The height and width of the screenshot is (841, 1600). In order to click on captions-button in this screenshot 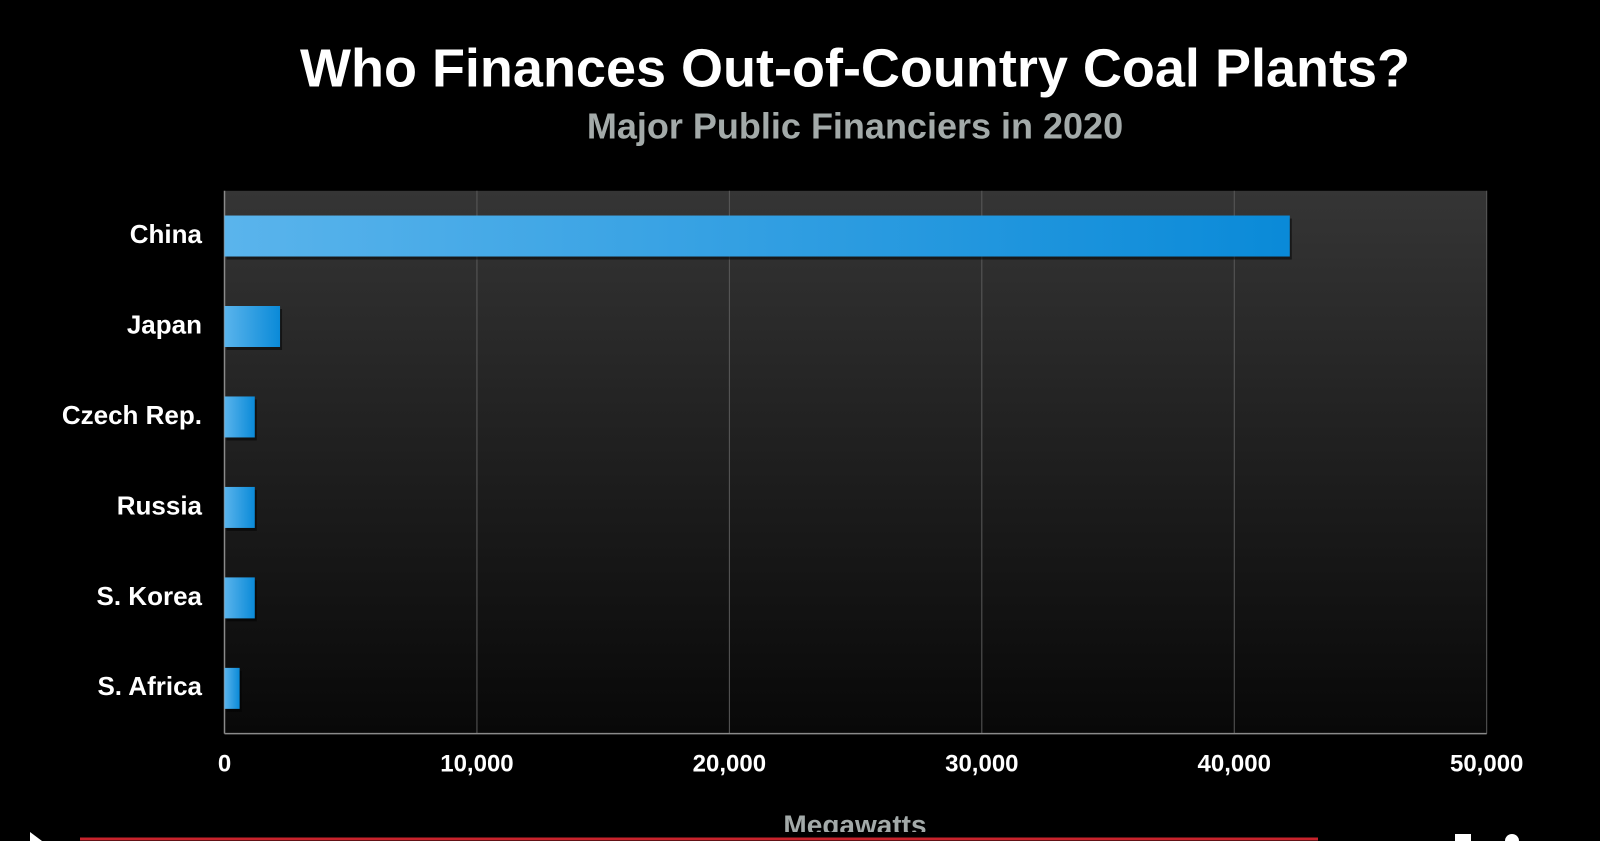, I will do `click(1463, 837)`.